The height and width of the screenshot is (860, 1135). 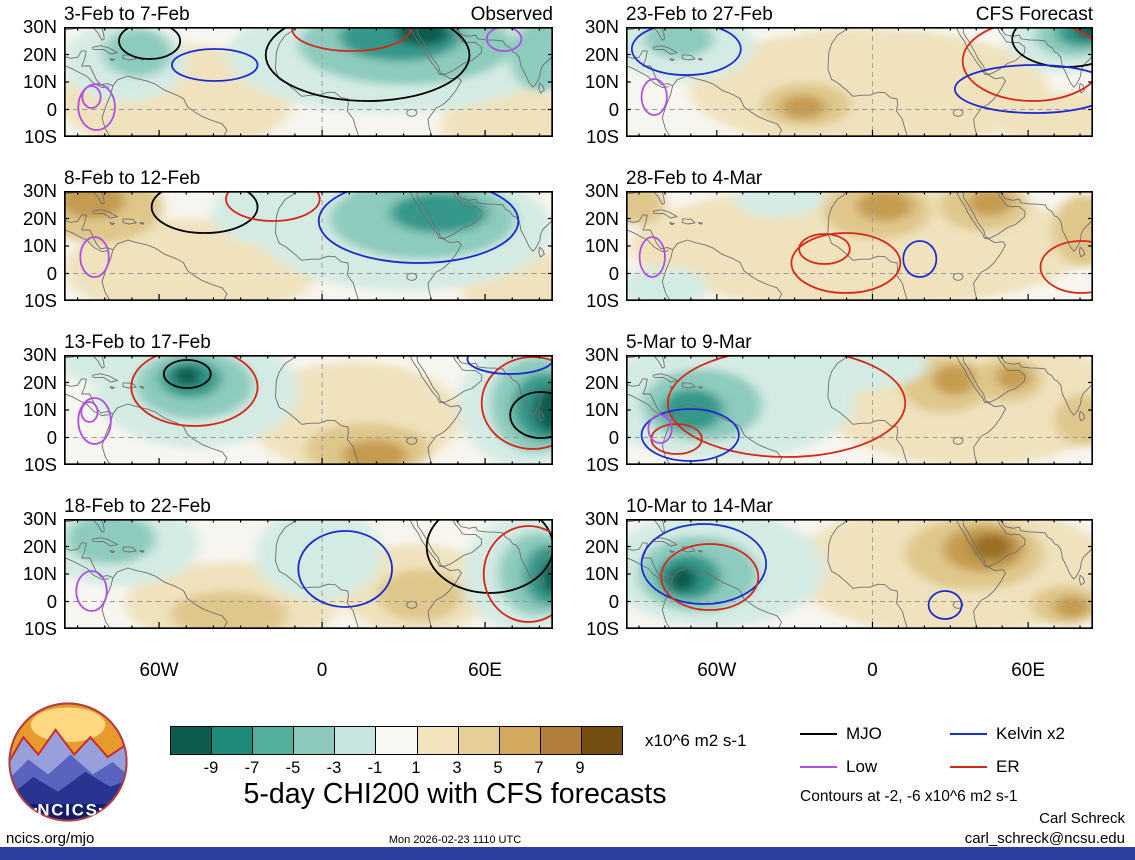 I want to click on colorbar-tick-label: 1, so click(x=416, y=768).